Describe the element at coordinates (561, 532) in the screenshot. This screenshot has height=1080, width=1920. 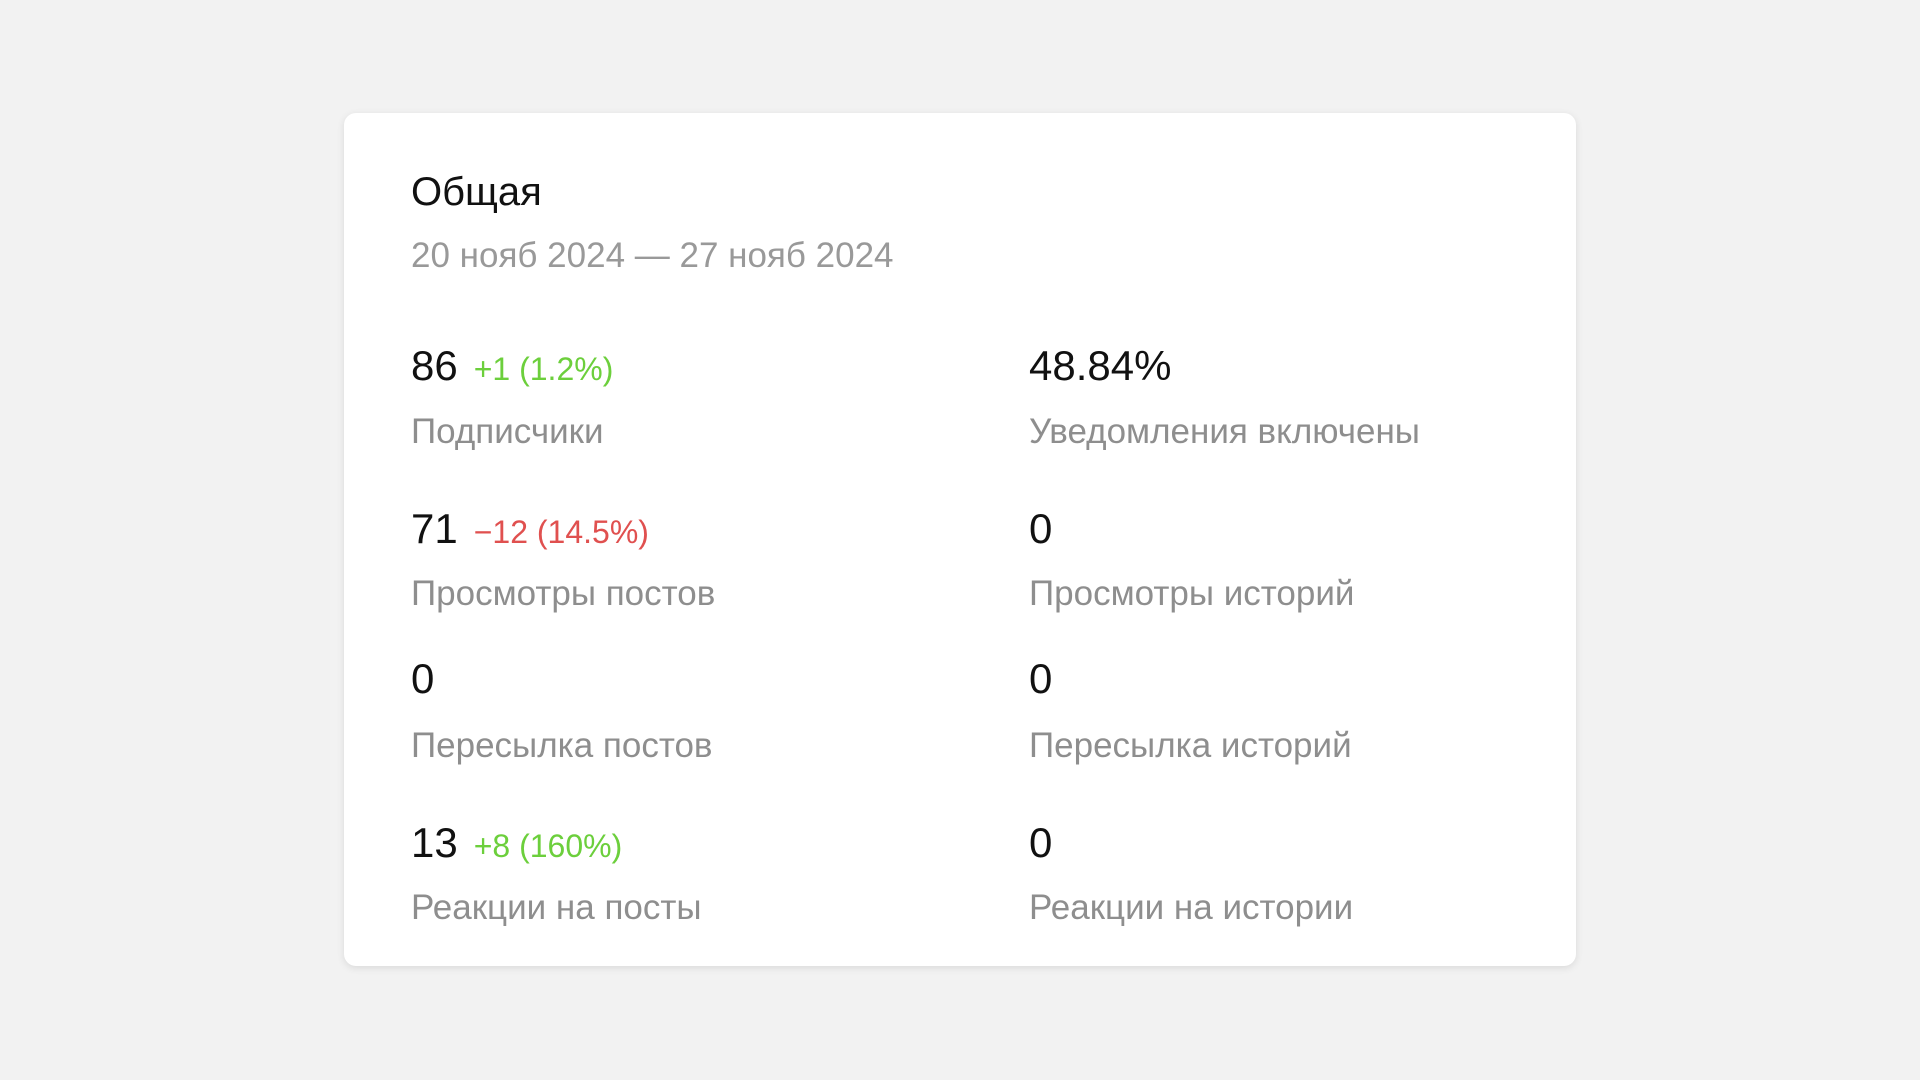
I see `stat-delta: −12 (14.5%)` at that location.